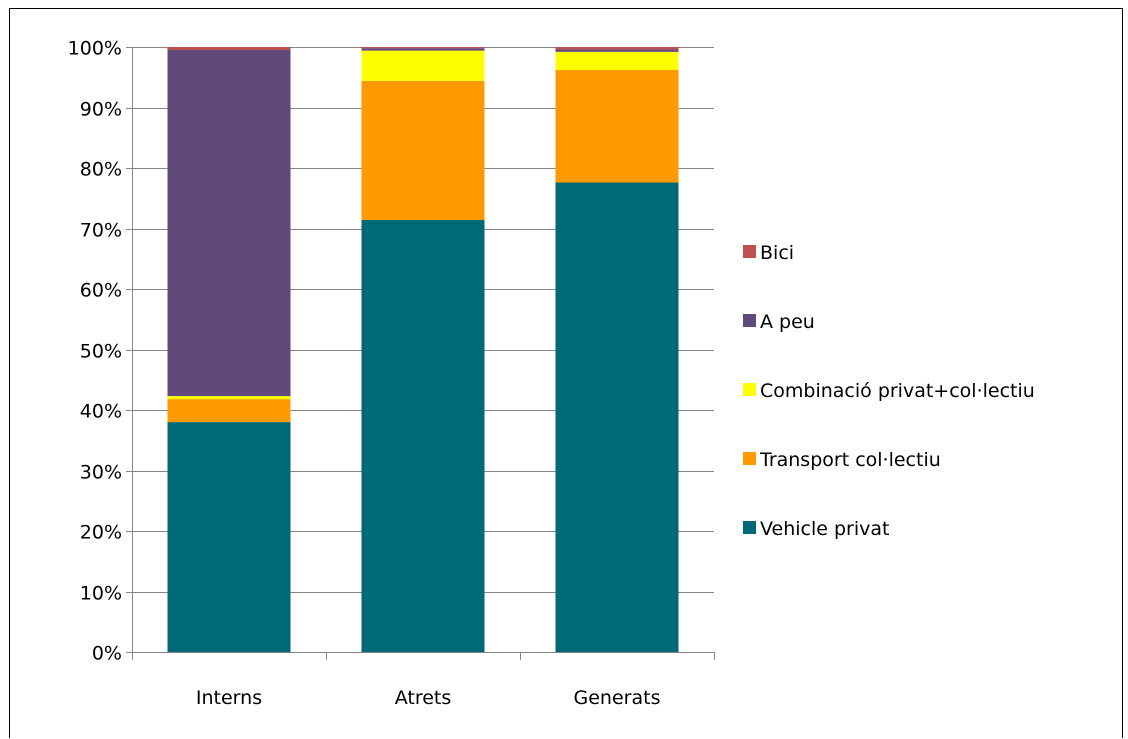 Image resolution: width=1128 pixels, height=739 pixels. I want to click on category-label: Interns, so click(229, 698).